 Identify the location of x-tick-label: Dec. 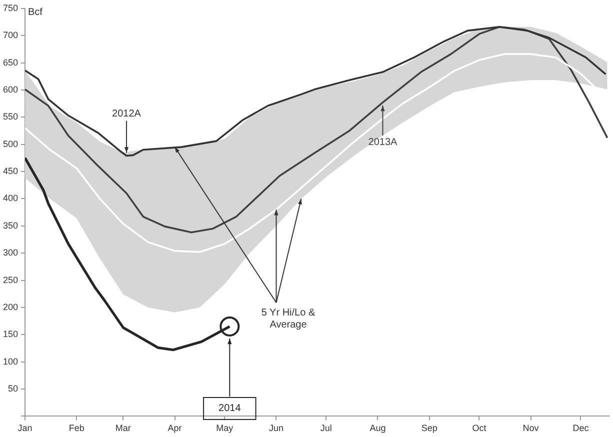
(581, 428).